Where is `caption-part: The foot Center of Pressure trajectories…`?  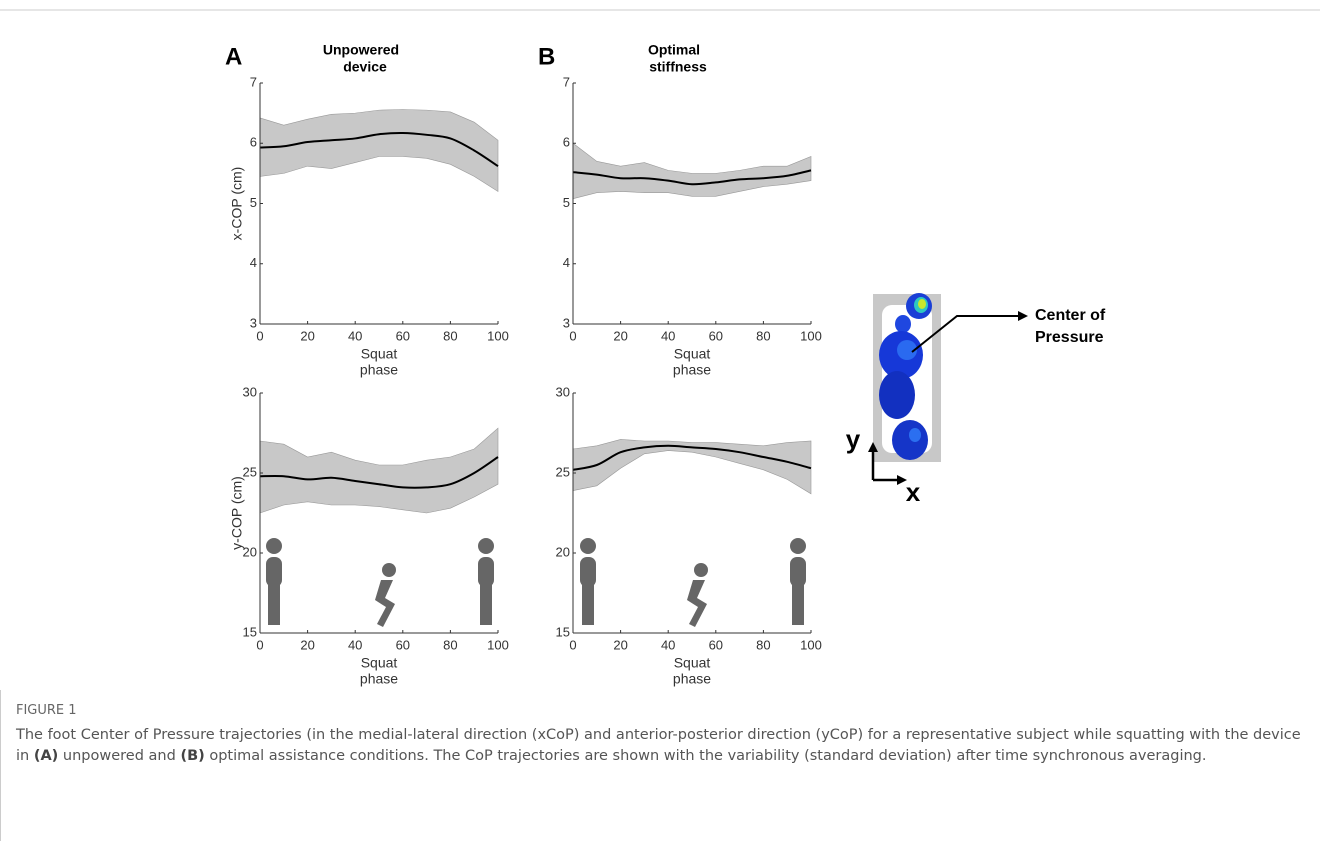
caption-part: The foot Center of Pressure trajectories… is located at coordinates (658, 745).